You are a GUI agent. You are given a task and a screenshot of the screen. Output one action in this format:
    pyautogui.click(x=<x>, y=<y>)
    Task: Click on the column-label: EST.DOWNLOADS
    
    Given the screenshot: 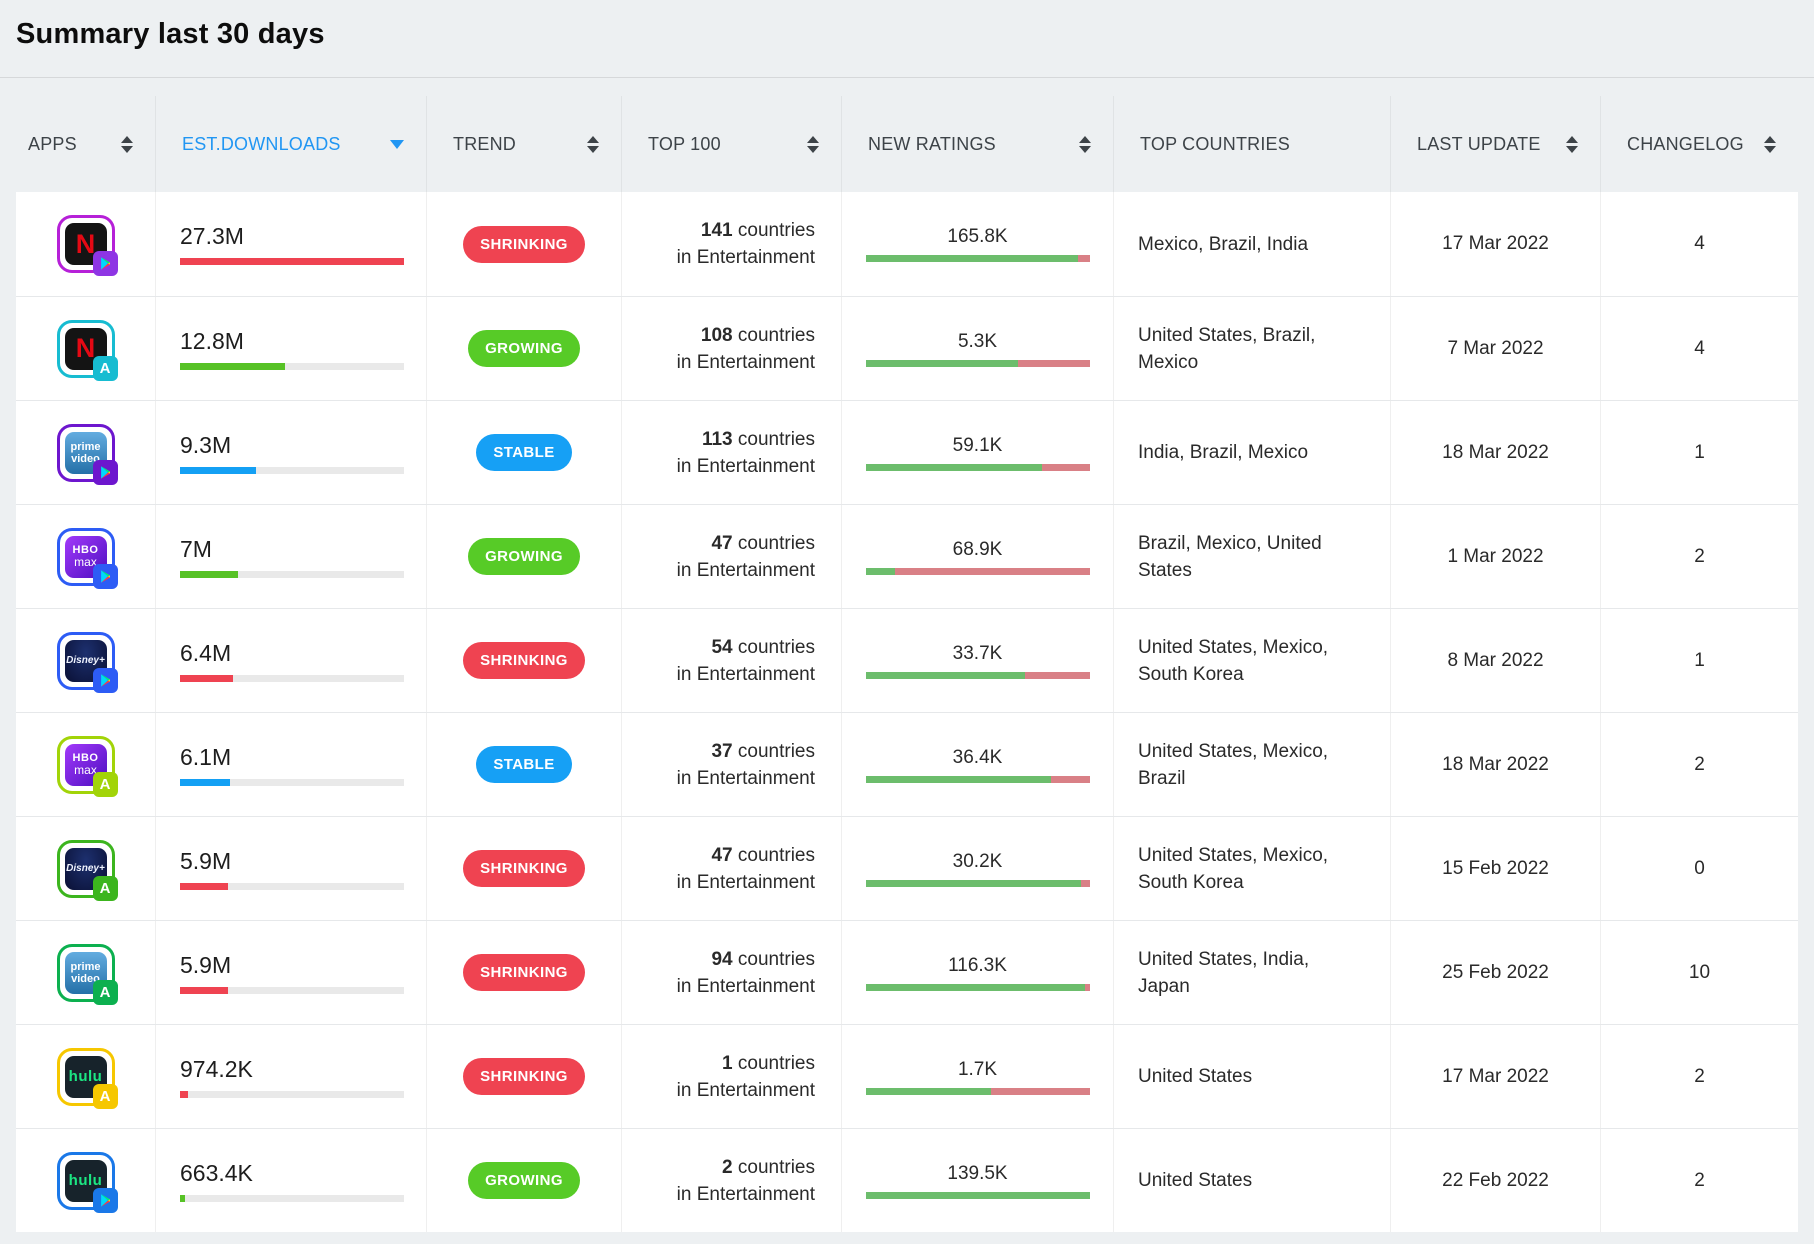 What is the action you would take?
    pyautogui.click(x=261, y=143)
    